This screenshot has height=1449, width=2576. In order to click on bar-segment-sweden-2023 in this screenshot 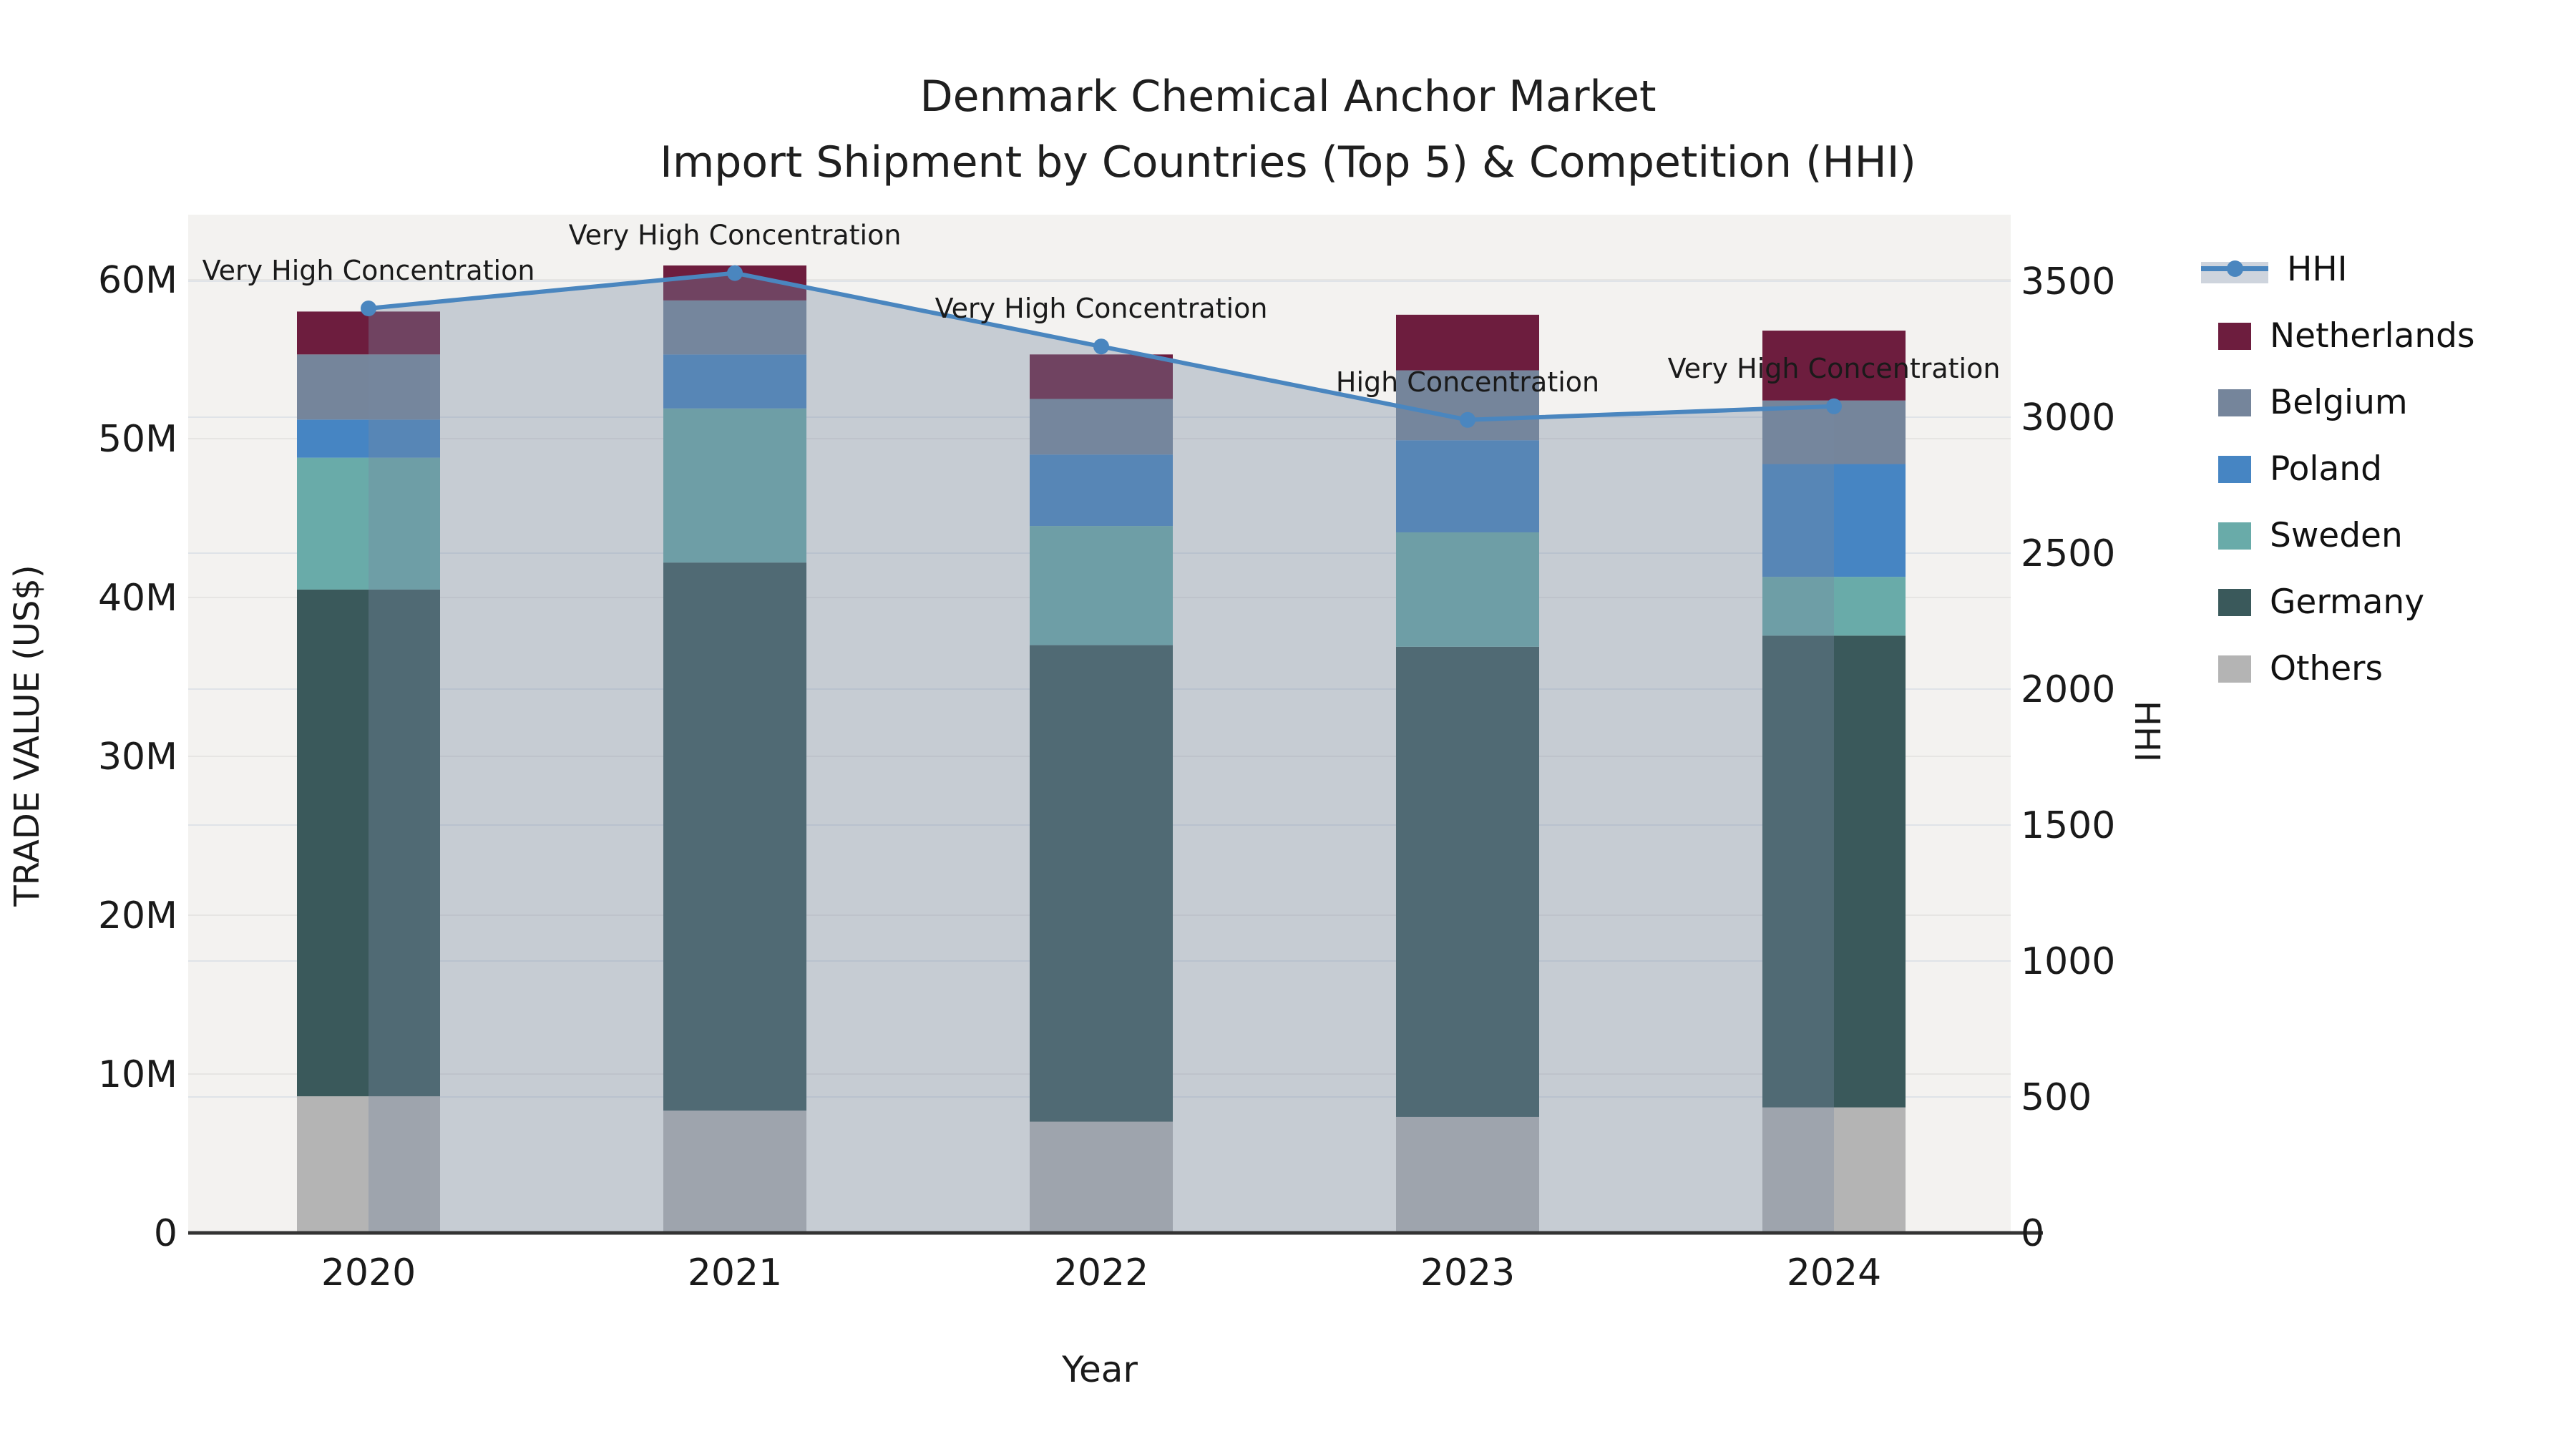, I will do `click(1467, 589)`.